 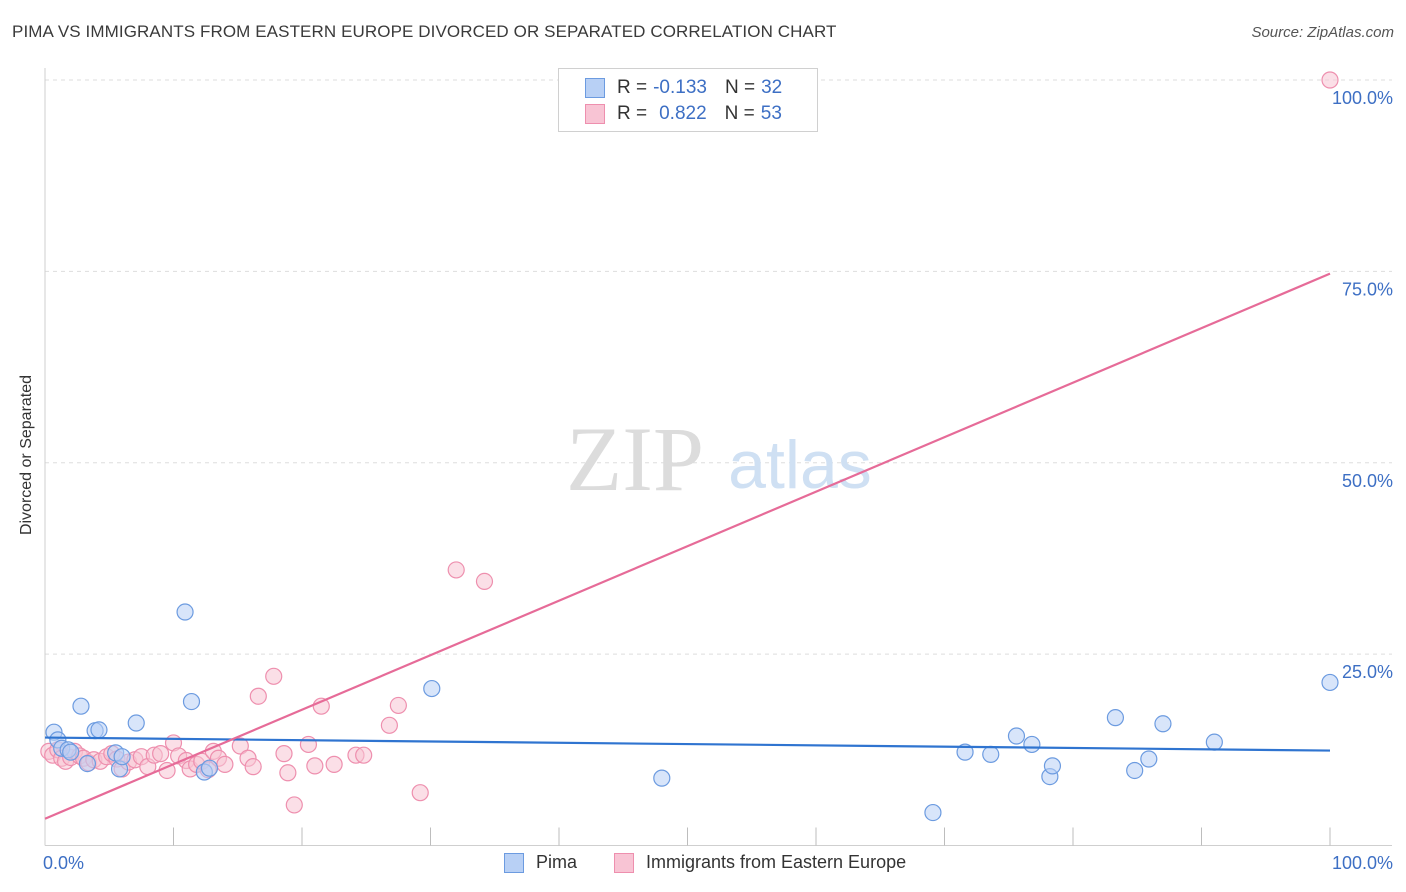 I want to click on stats-legend: R = -0.133 N = 32 R = 0.822 N = 53, so click(x=688, y=100).